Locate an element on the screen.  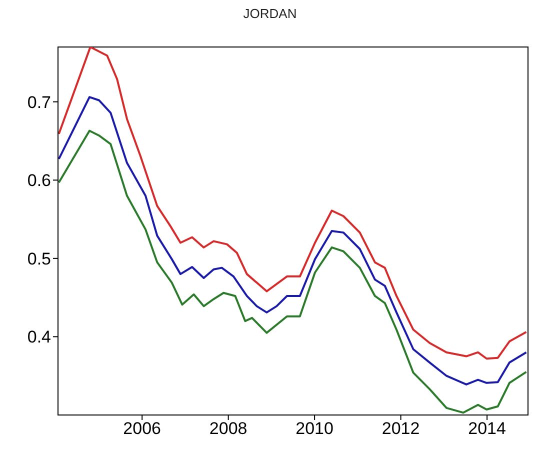
y-tick-label: 0.4 is located at coordinates (39, 337).